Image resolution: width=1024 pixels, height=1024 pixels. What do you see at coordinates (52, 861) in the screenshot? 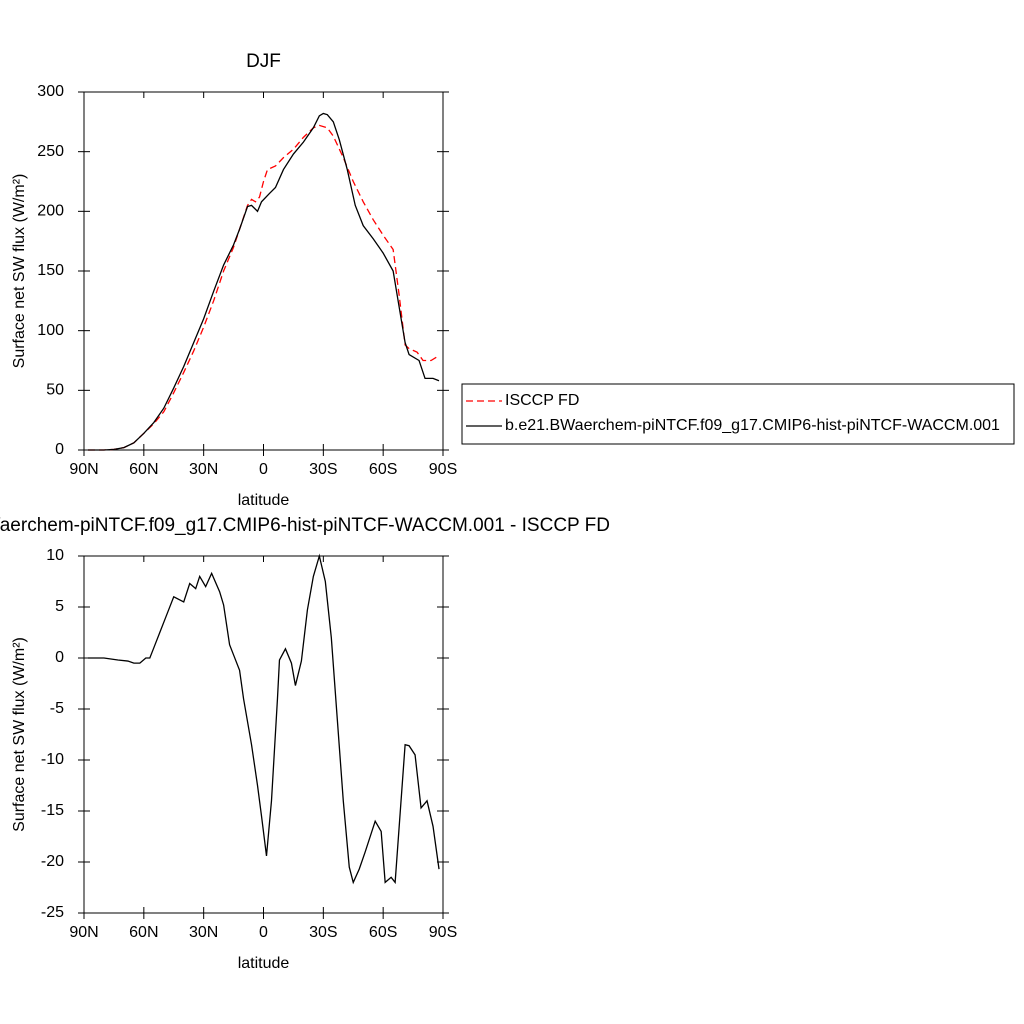
I see `y-tick-label: -20` at bounding box center [52, 861].